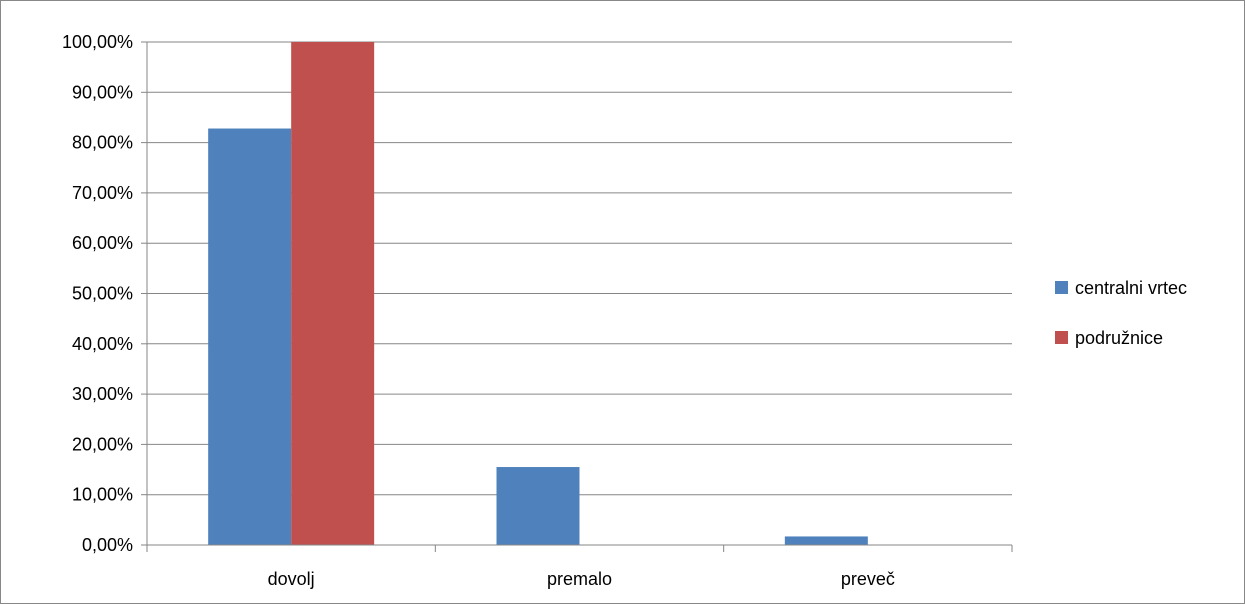 The height and width of the screenshot is (604, 1245). Describe the element at coordinates (1119, 338) in the screenshot. I see `legend-label: podružnice` at that location.